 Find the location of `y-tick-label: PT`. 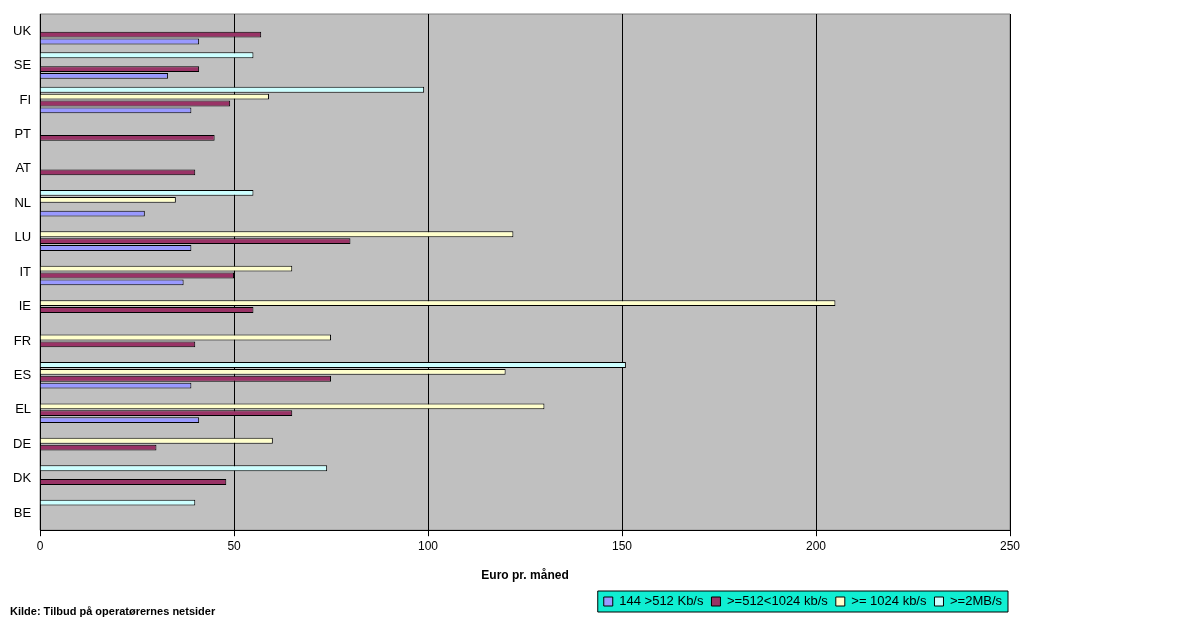

y-tick-label: PT is located at coordinates (23, 134).